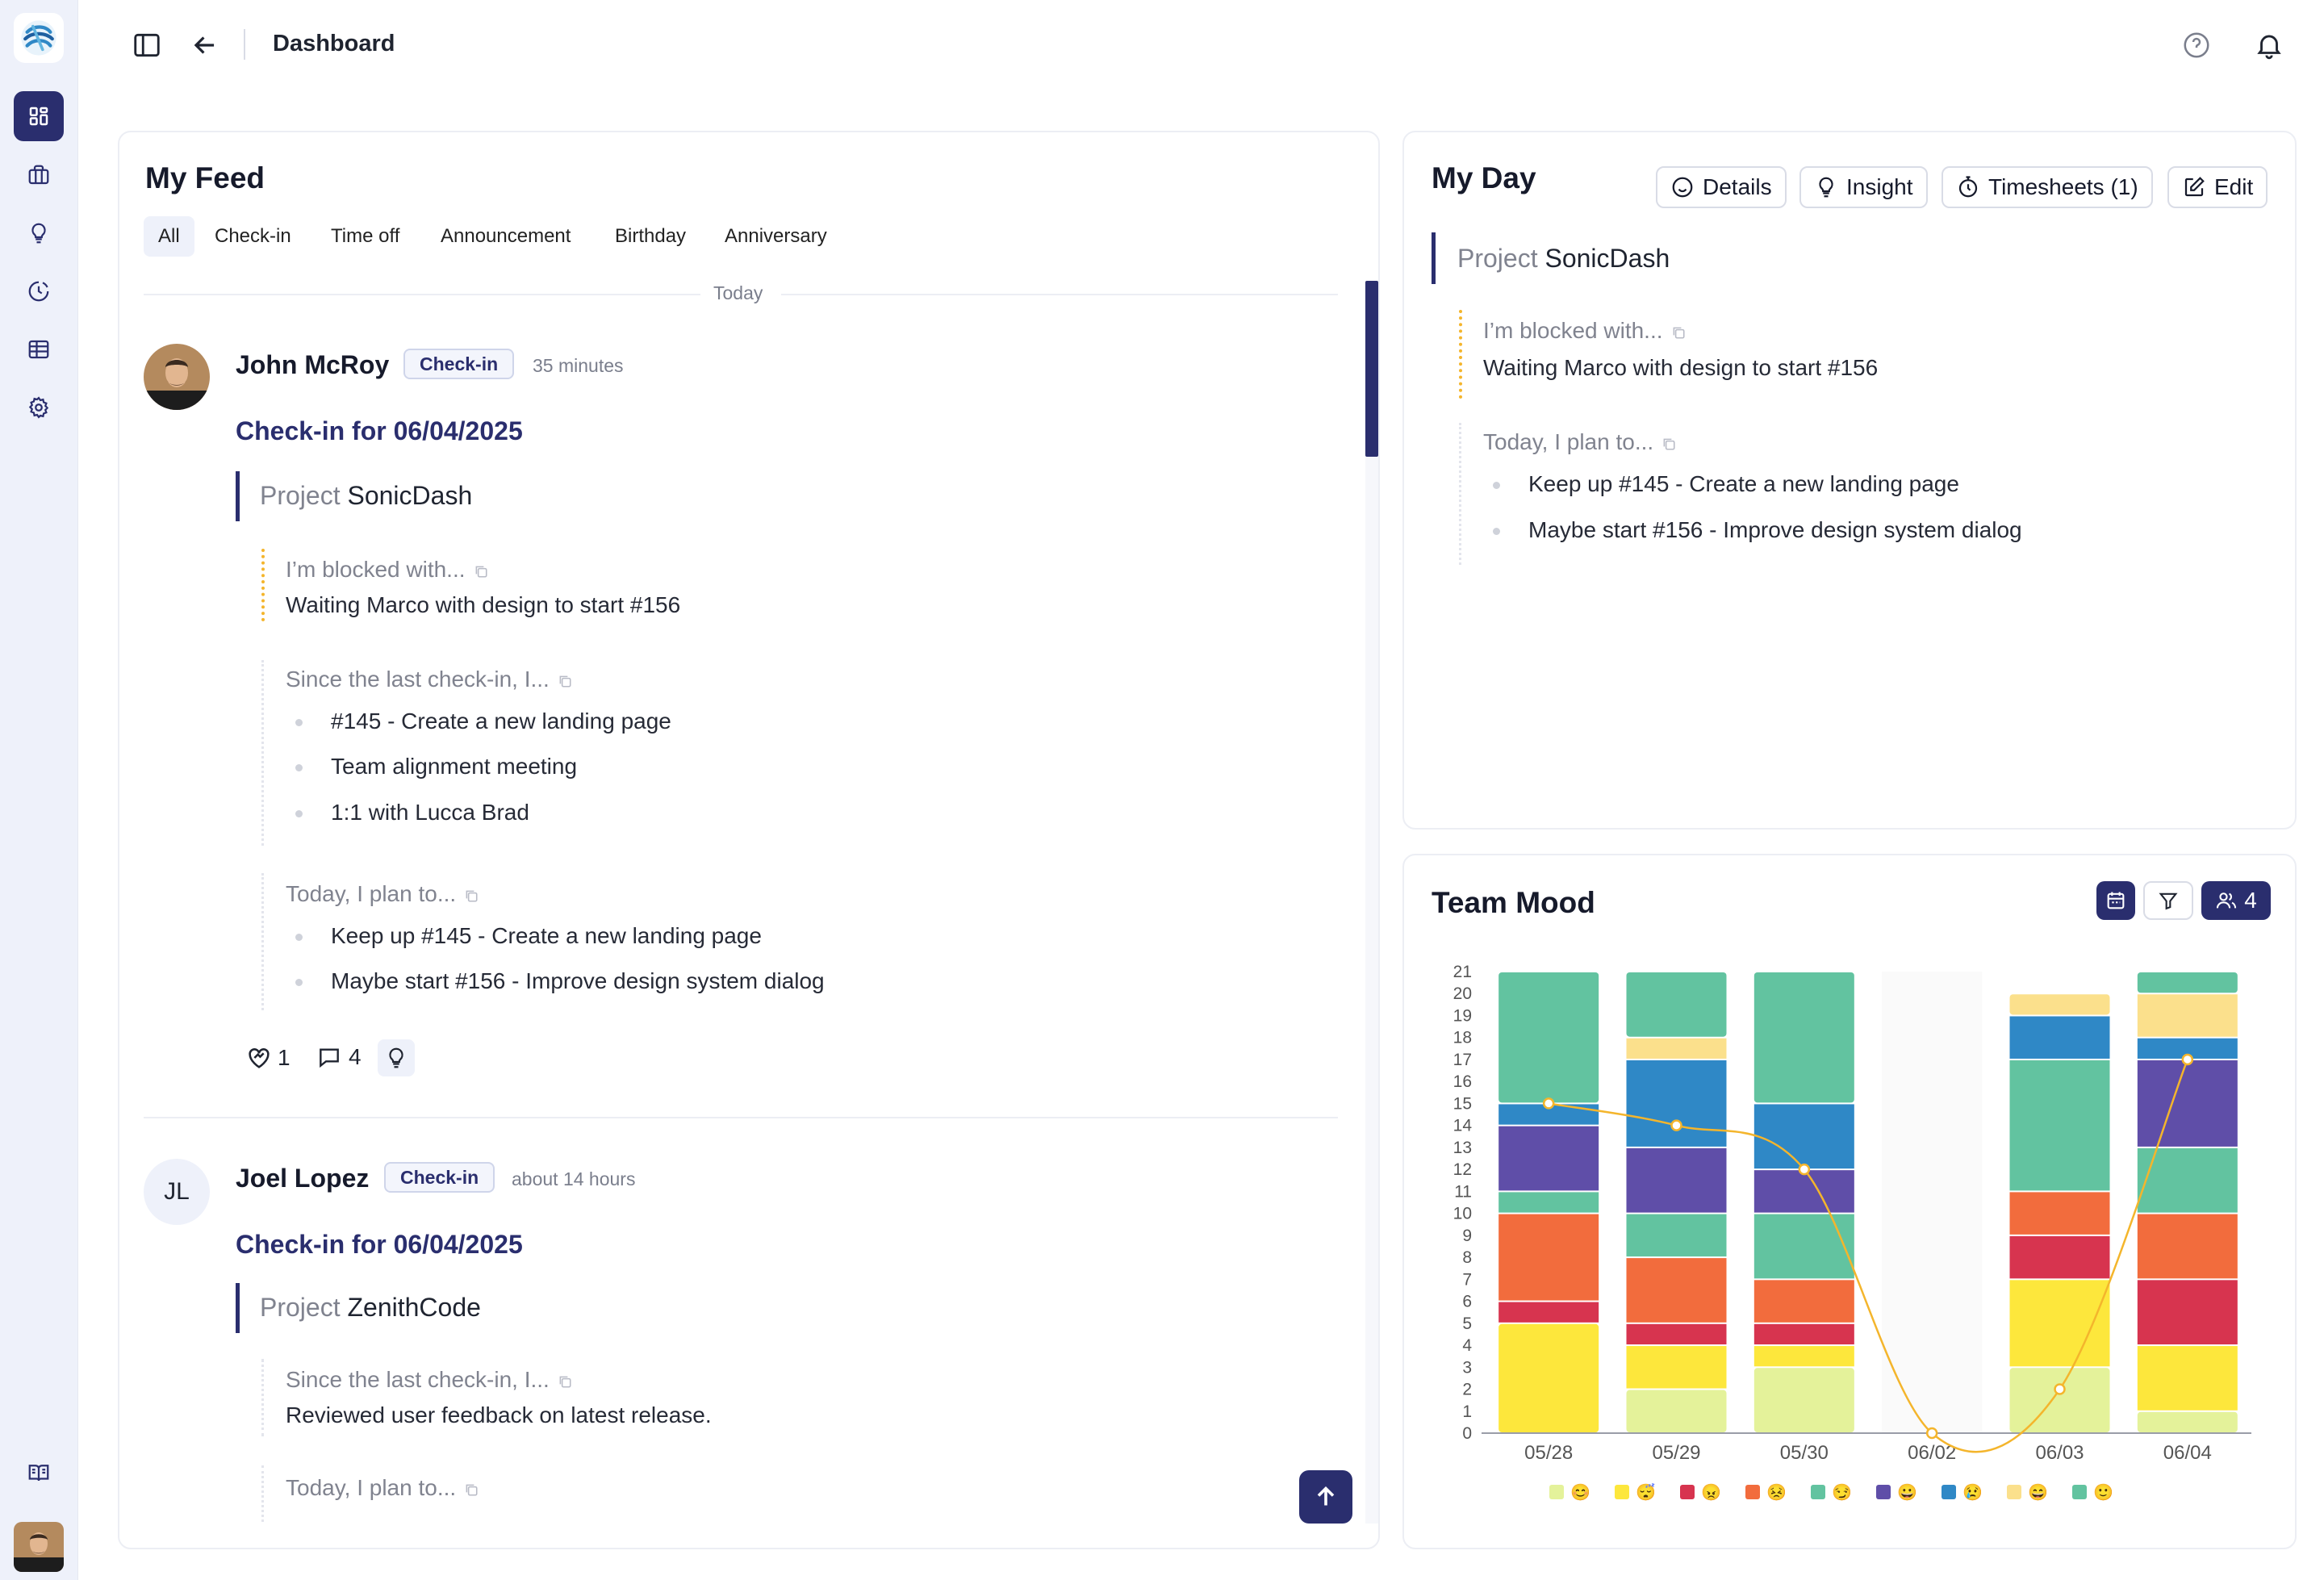 The width and height of the screenshot is (2324, 1580). What do you see at coordinates (169, 236) in the screenshot?
I see `tab-all: All` at bounding box center [169, 236].